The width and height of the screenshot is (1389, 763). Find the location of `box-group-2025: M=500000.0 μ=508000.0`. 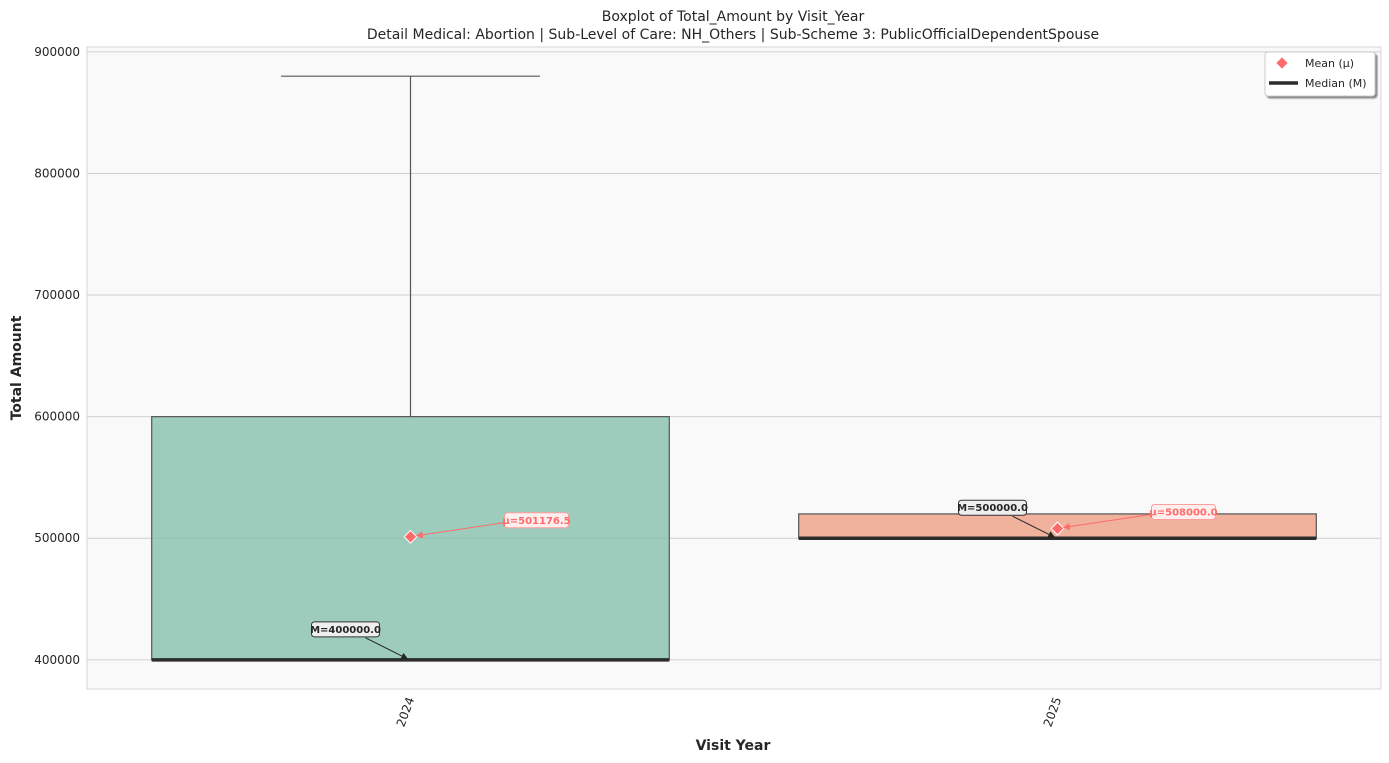

box-group-2025: M=500000.0 μ=508000.0 is located at coordinates (1057, 519).